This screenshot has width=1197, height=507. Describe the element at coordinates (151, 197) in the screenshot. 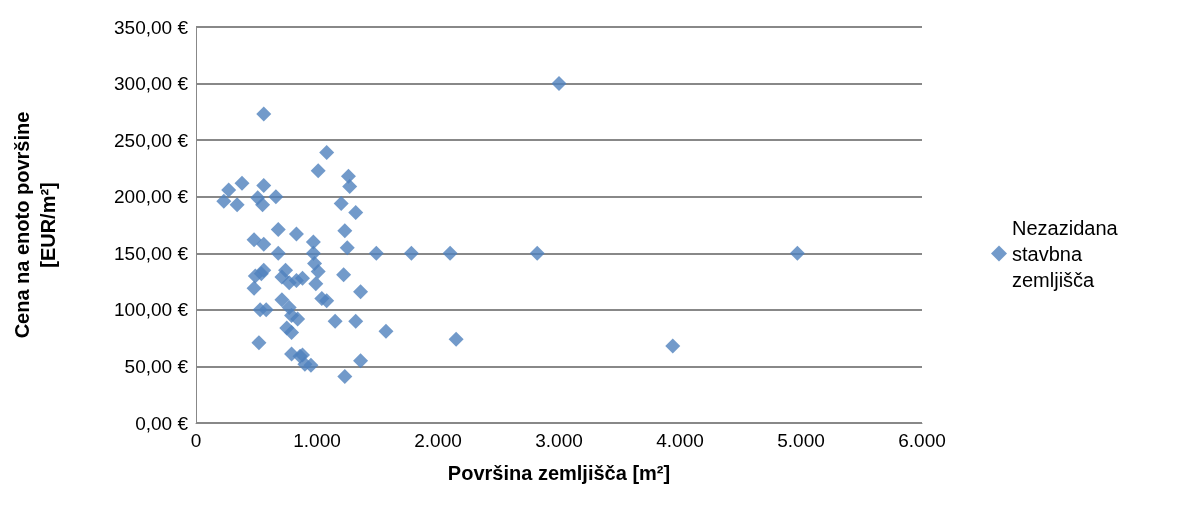

I see `y-tick-label: 200,00 €` at that location.